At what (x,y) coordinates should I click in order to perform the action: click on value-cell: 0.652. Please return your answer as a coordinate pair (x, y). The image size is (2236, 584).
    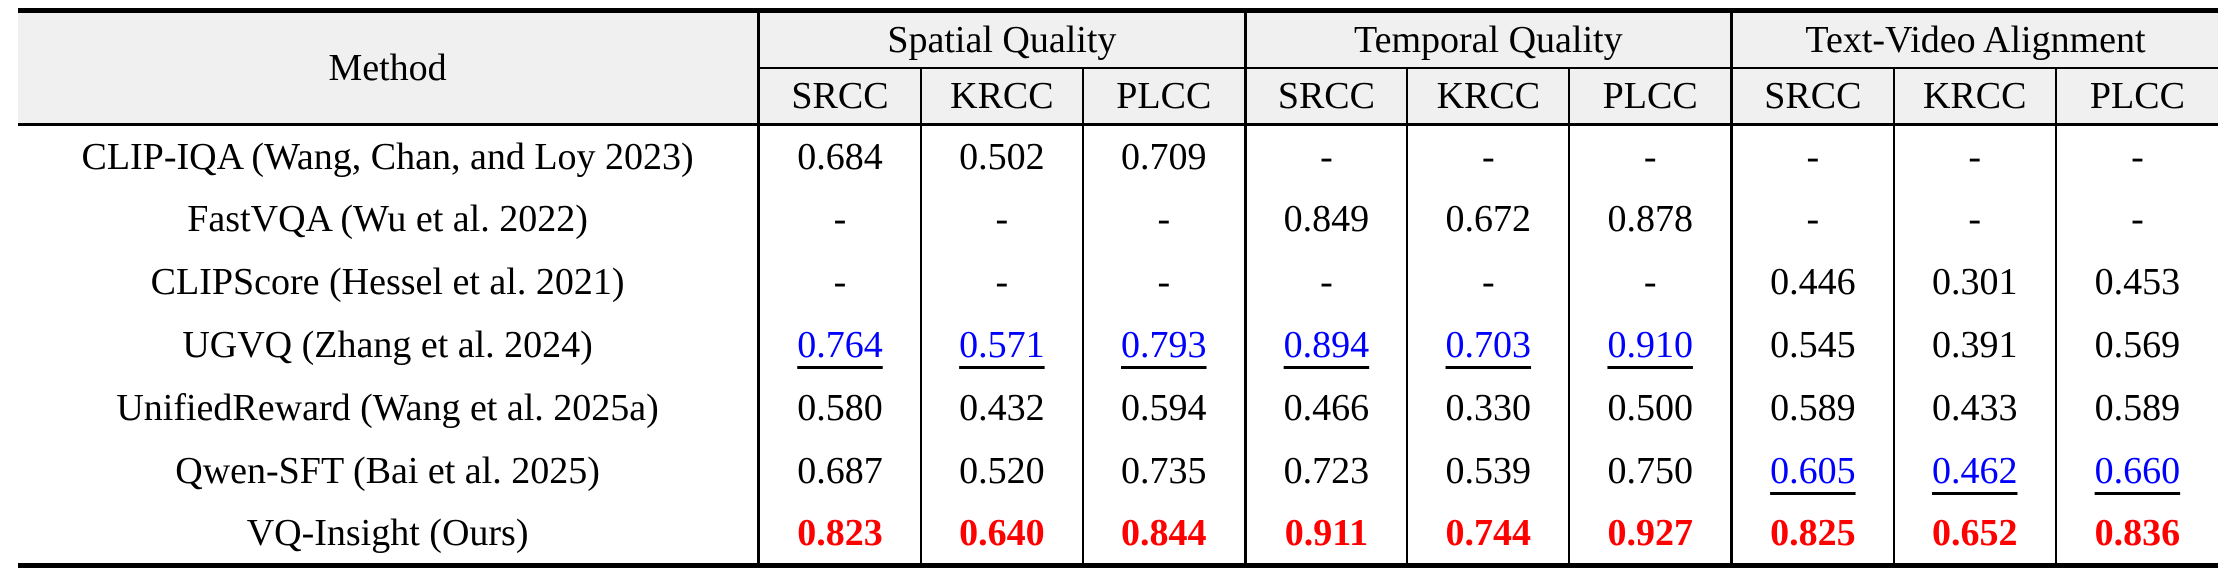
    Looking at the image, I should click on (1974, 534).